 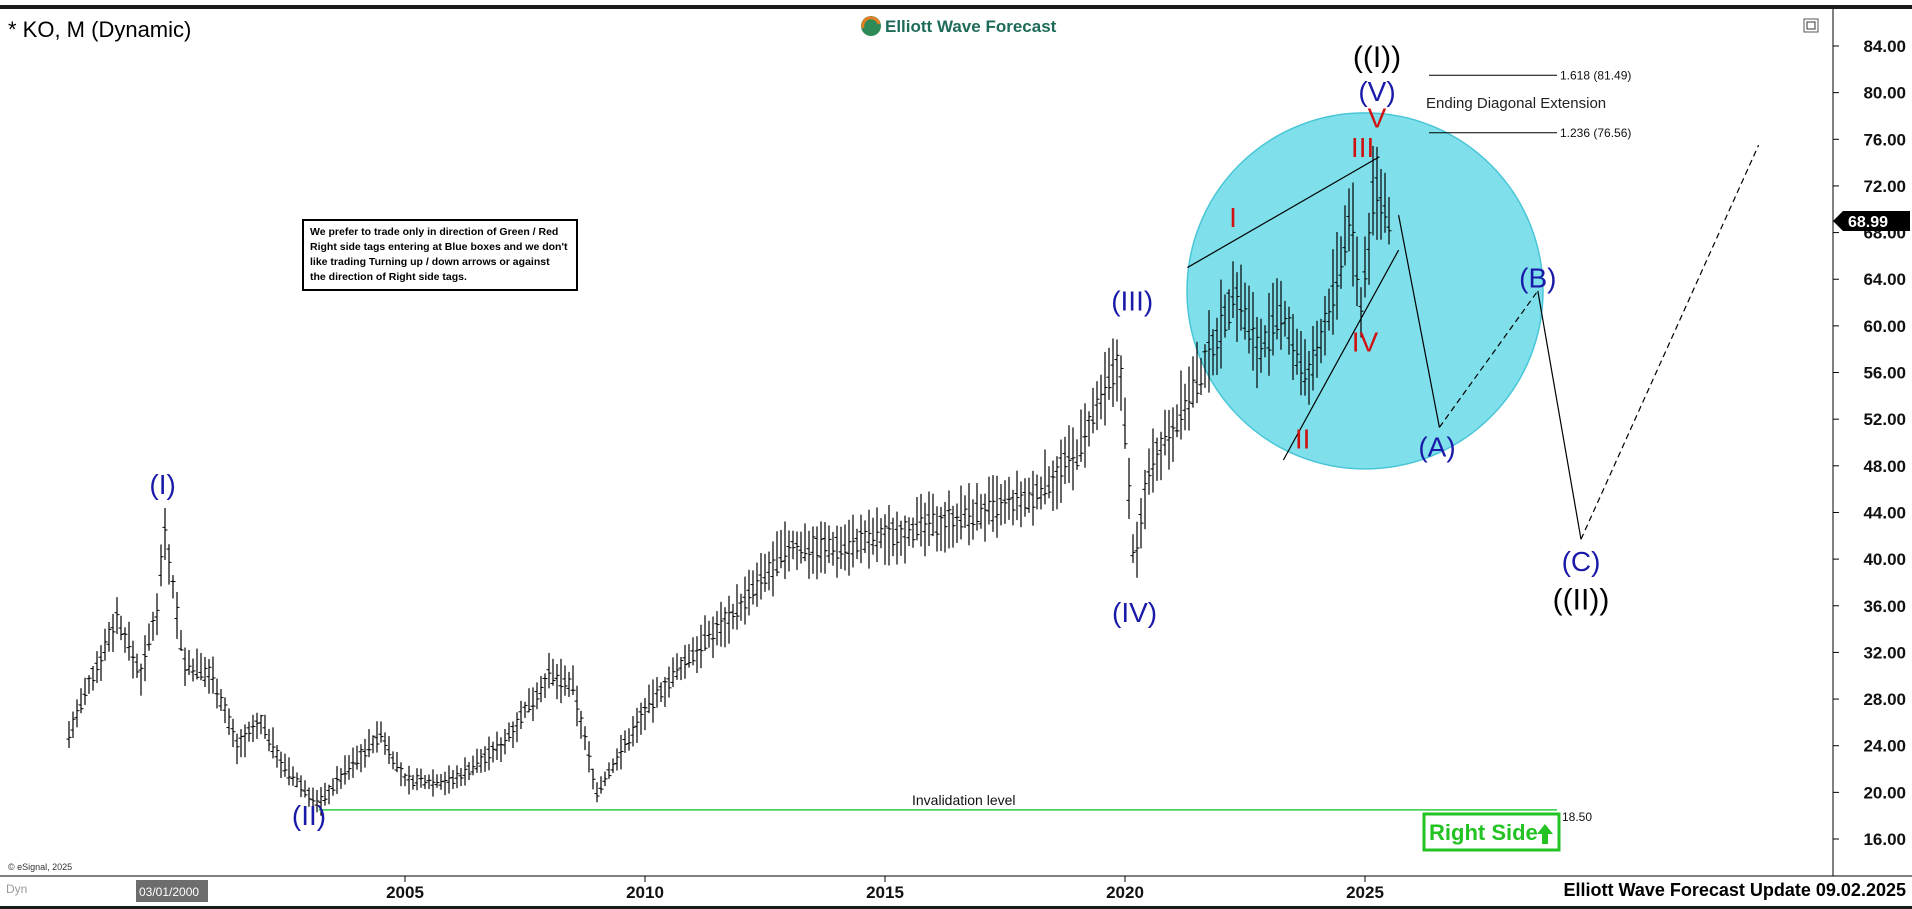 I want to click on wave-label: (B), so click(x=1537, y=277).